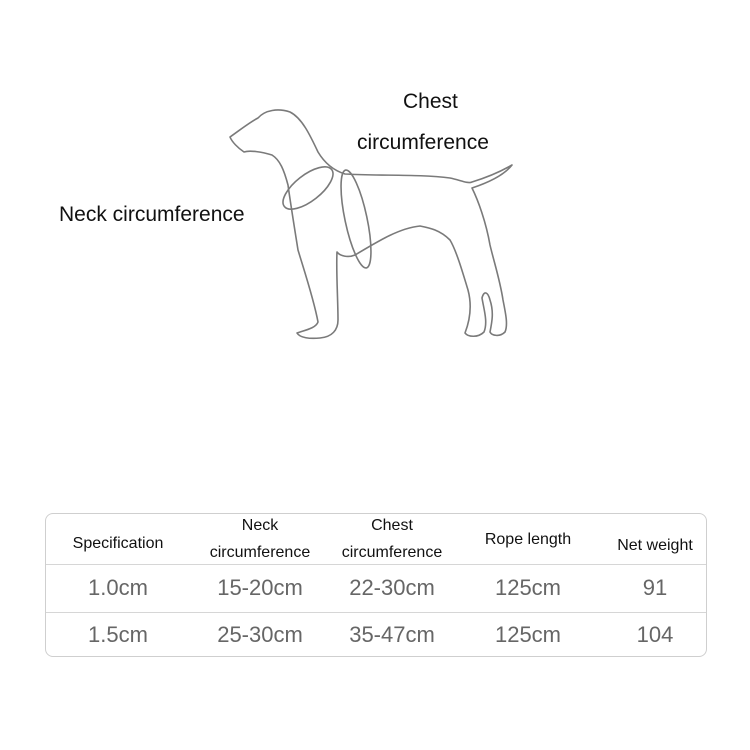 This screenshot has height=750, width=750. I want to click on header-rope-length: Rope length, so click(528, 541).